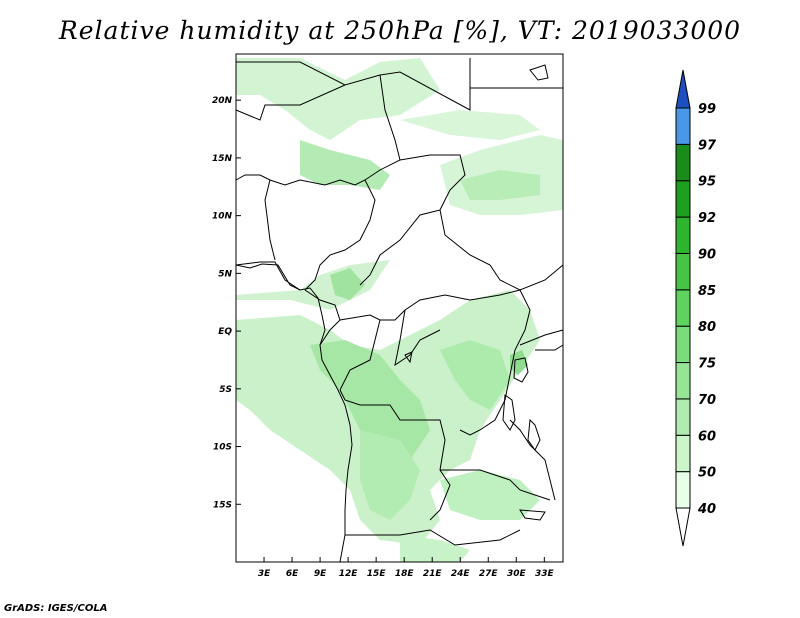 The image size is (800, 618). What do you see at coordinates (377, 574) in the screenshot?
I see `lon-tick-label: 15E` at bounding box center [377, 574].